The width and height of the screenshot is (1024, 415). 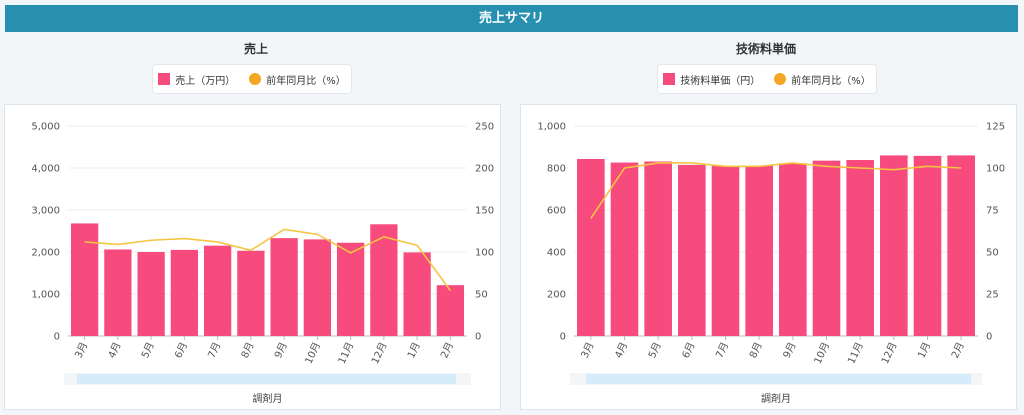 What do you see at coordinates (45, 169) in the screenshot?
I see `y-tick-left: 4,000` at bounding box center [45, 169].